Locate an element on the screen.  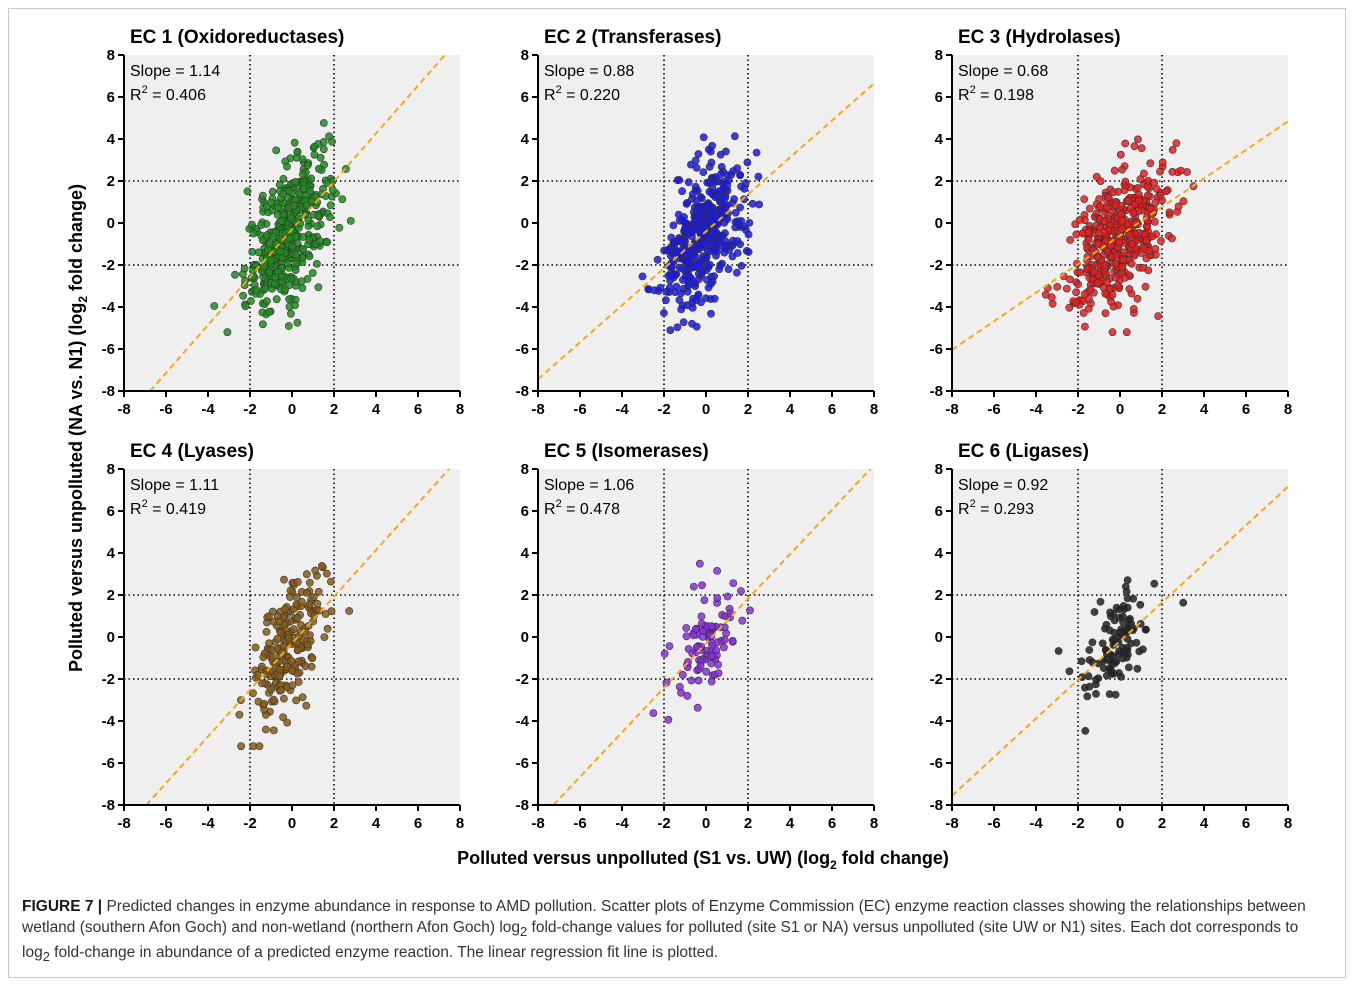
x-tick-label: 2 is located at coordinates (748, 409).